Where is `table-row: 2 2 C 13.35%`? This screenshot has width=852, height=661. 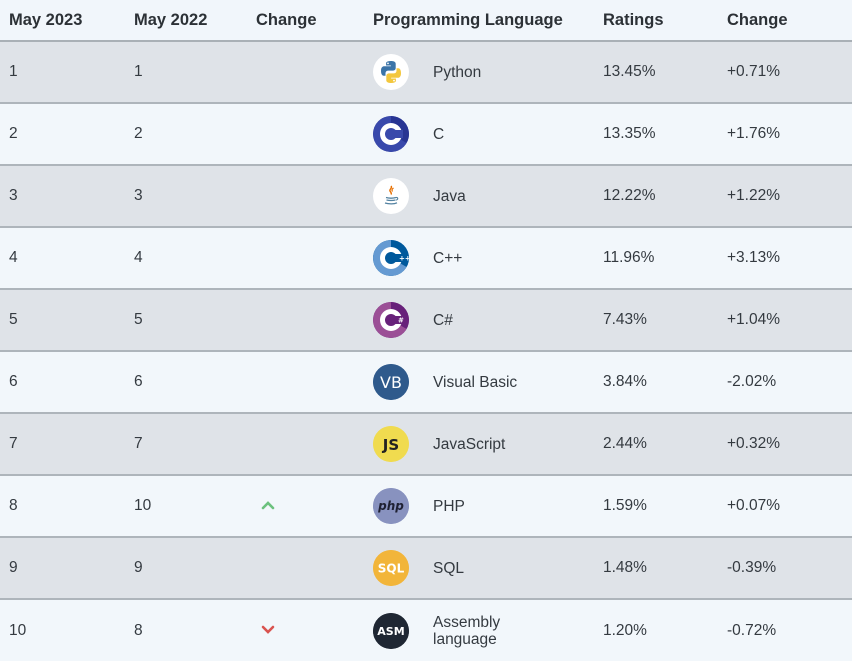
table-row: 2 2 C 13.35% is located at coordinates (426, 134).